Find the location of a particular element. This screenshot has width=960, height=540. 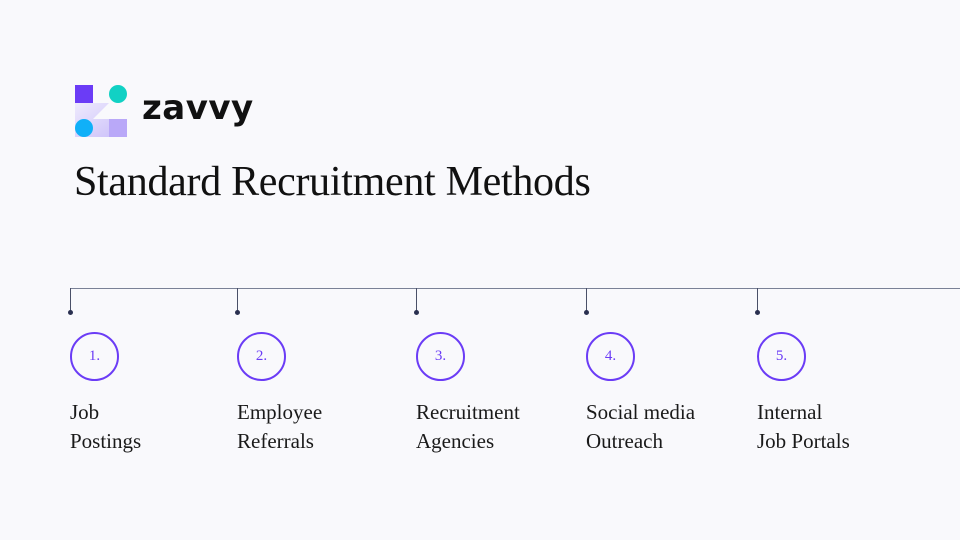

step-label-line: Referrals is located at coordinates (275, 441).